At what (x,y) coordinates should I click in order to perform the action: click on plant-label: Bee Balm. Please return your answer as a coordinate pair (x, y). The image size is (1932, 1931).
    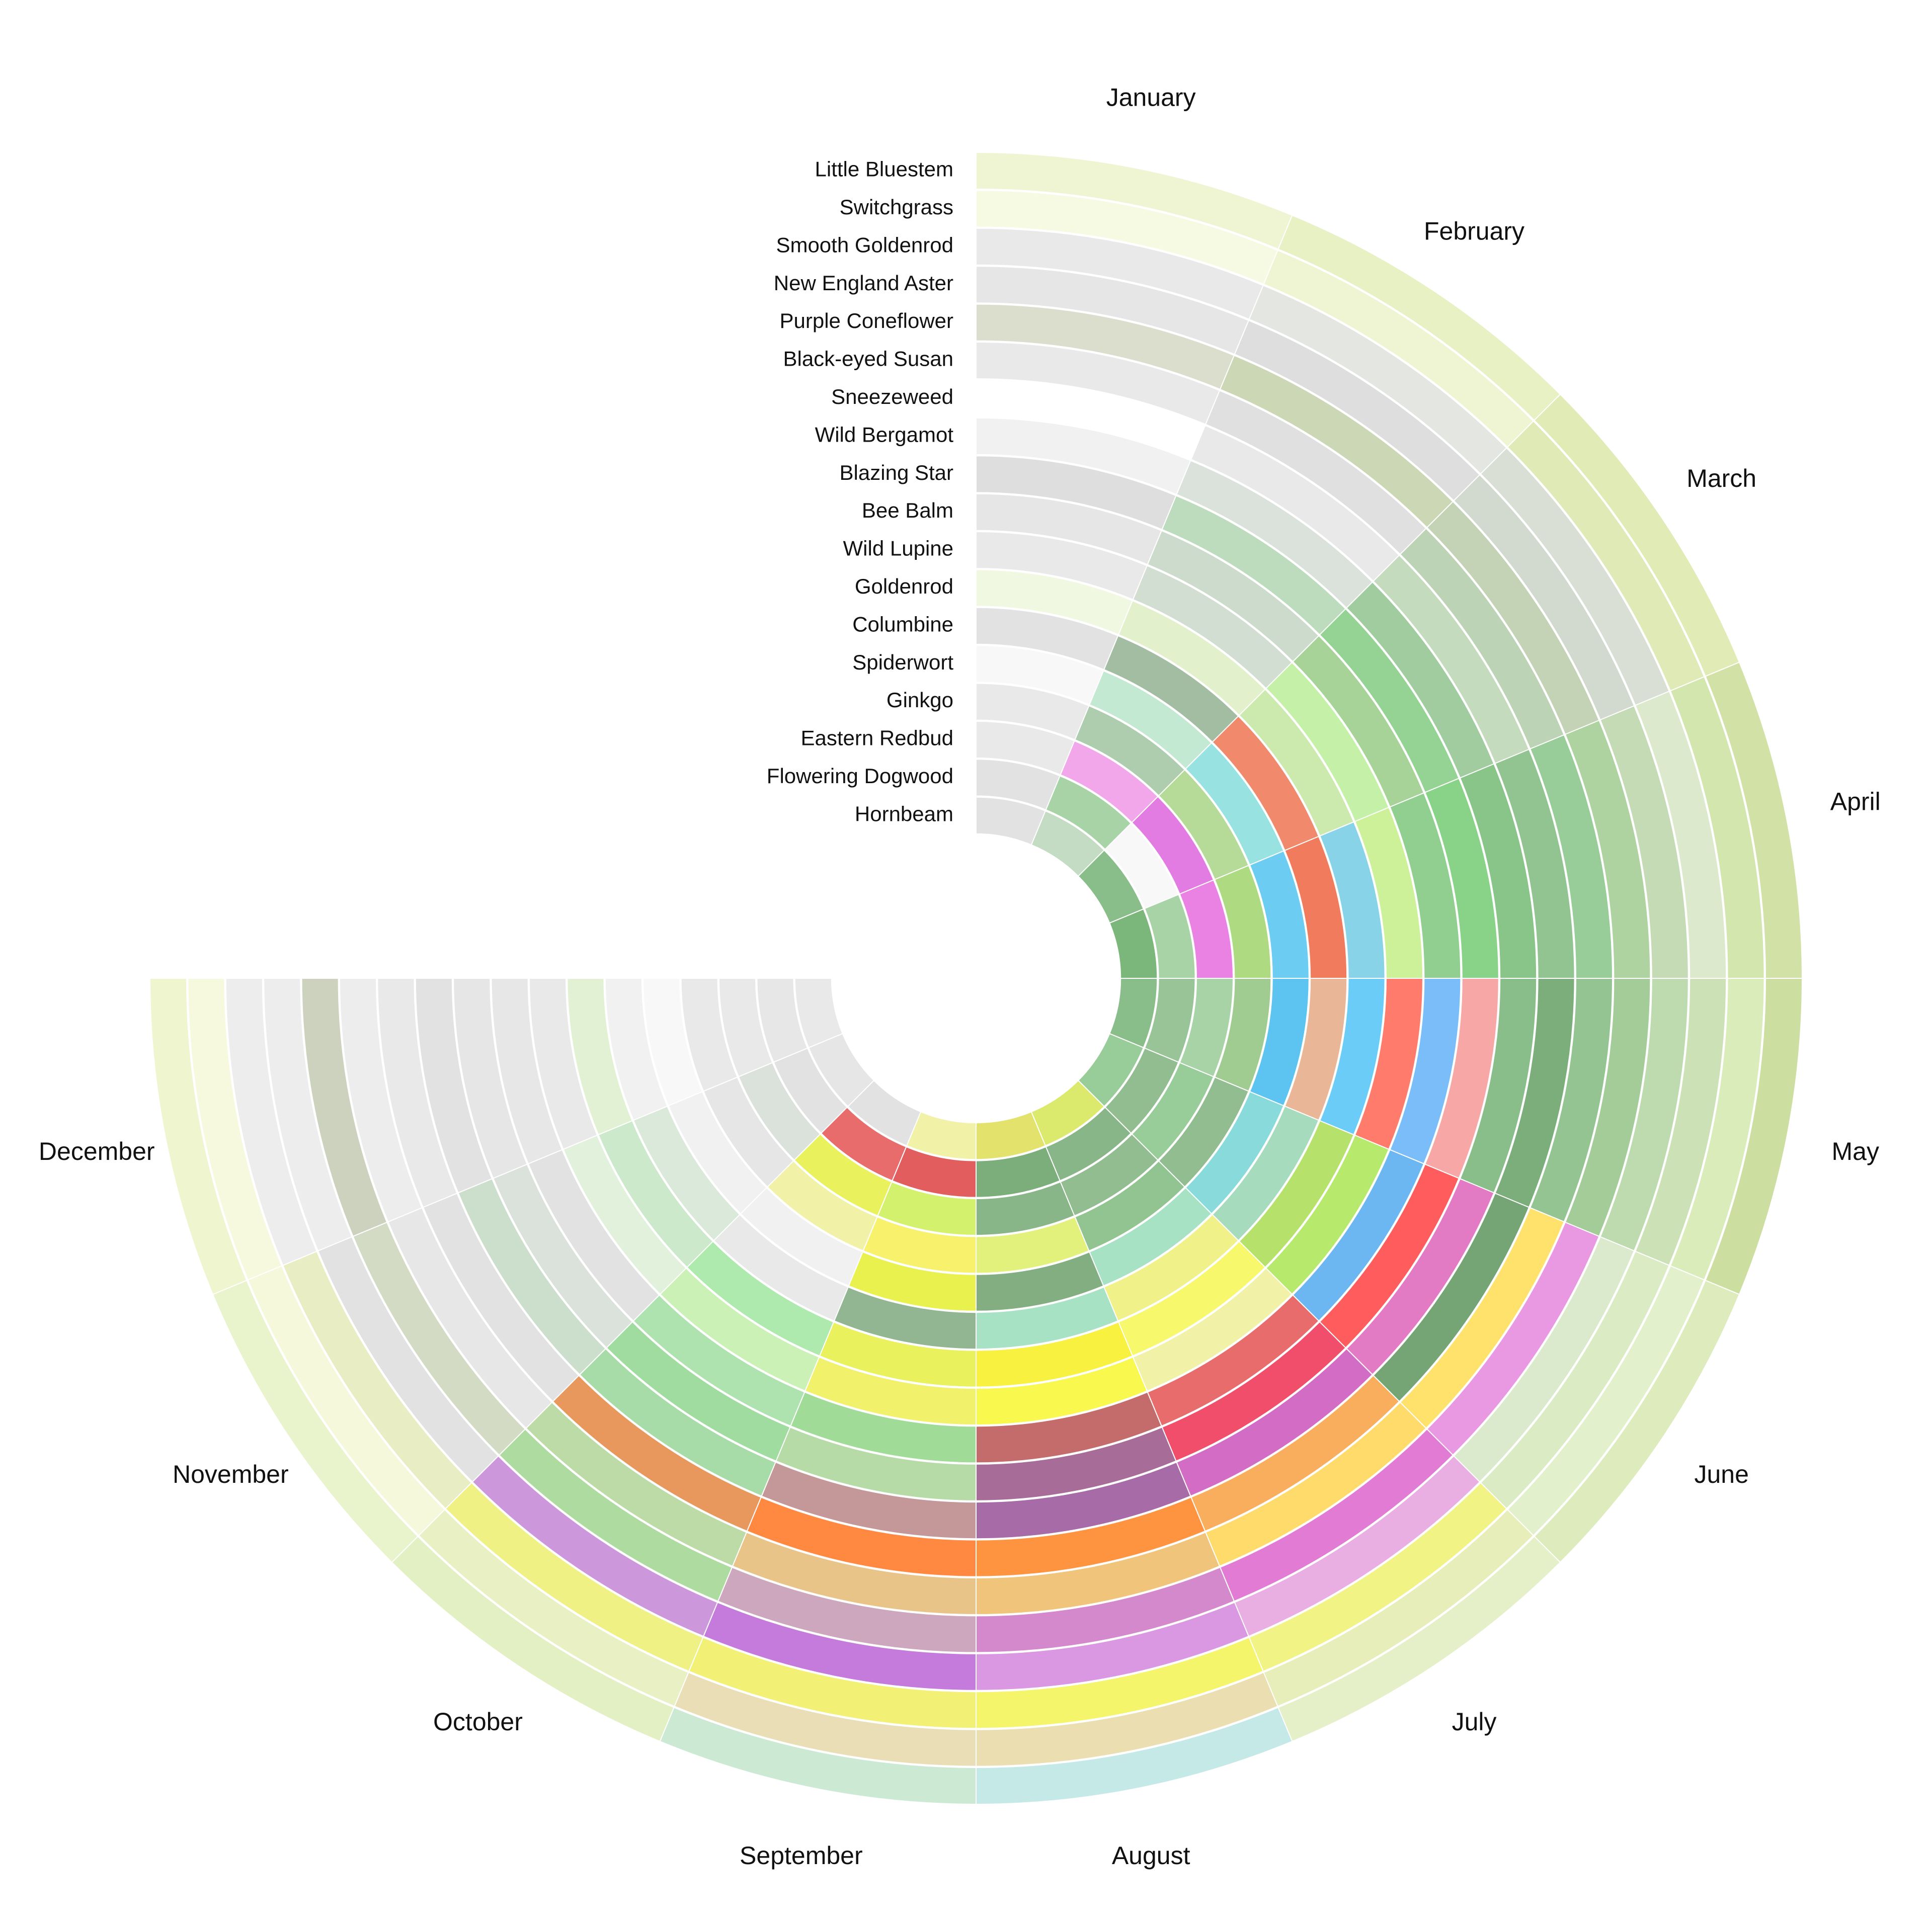
    Looking at the image, I should click on (908, 510).